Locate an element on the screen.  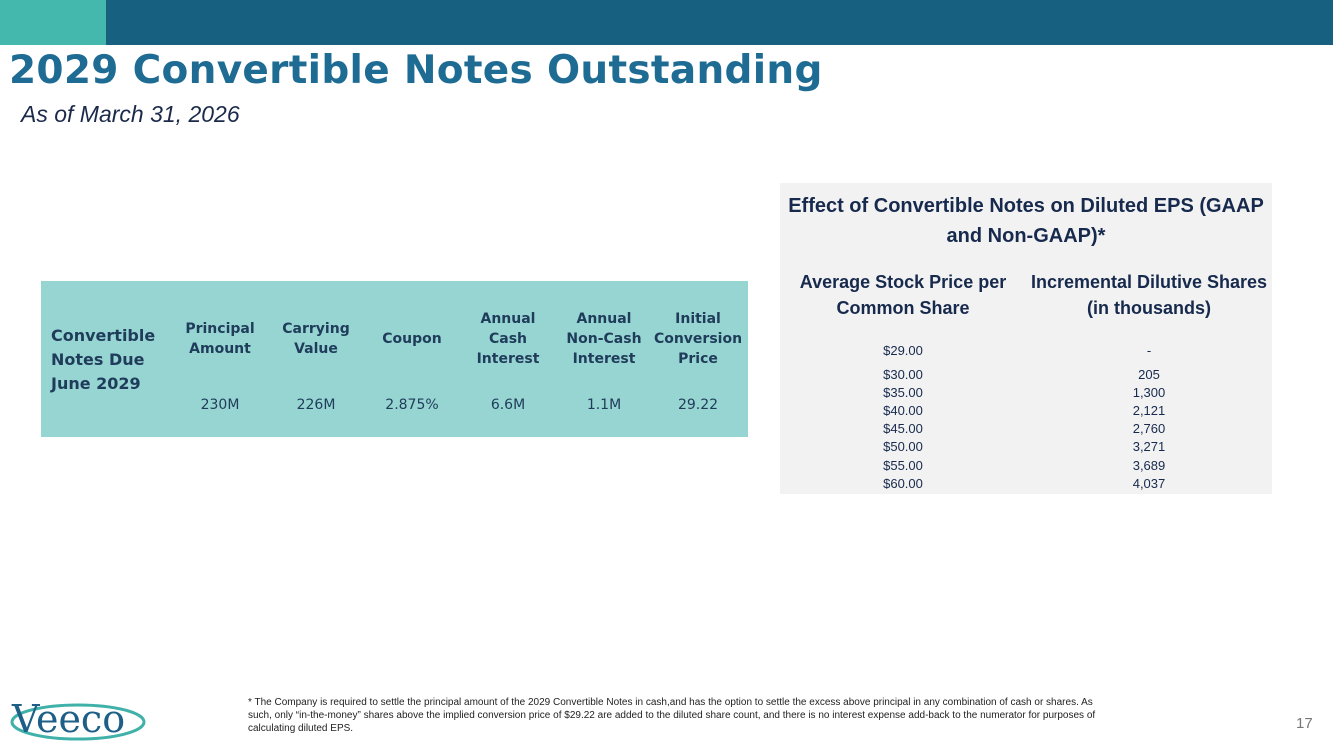
table-row: $29.00 - is located at coordinates (1026, 352).